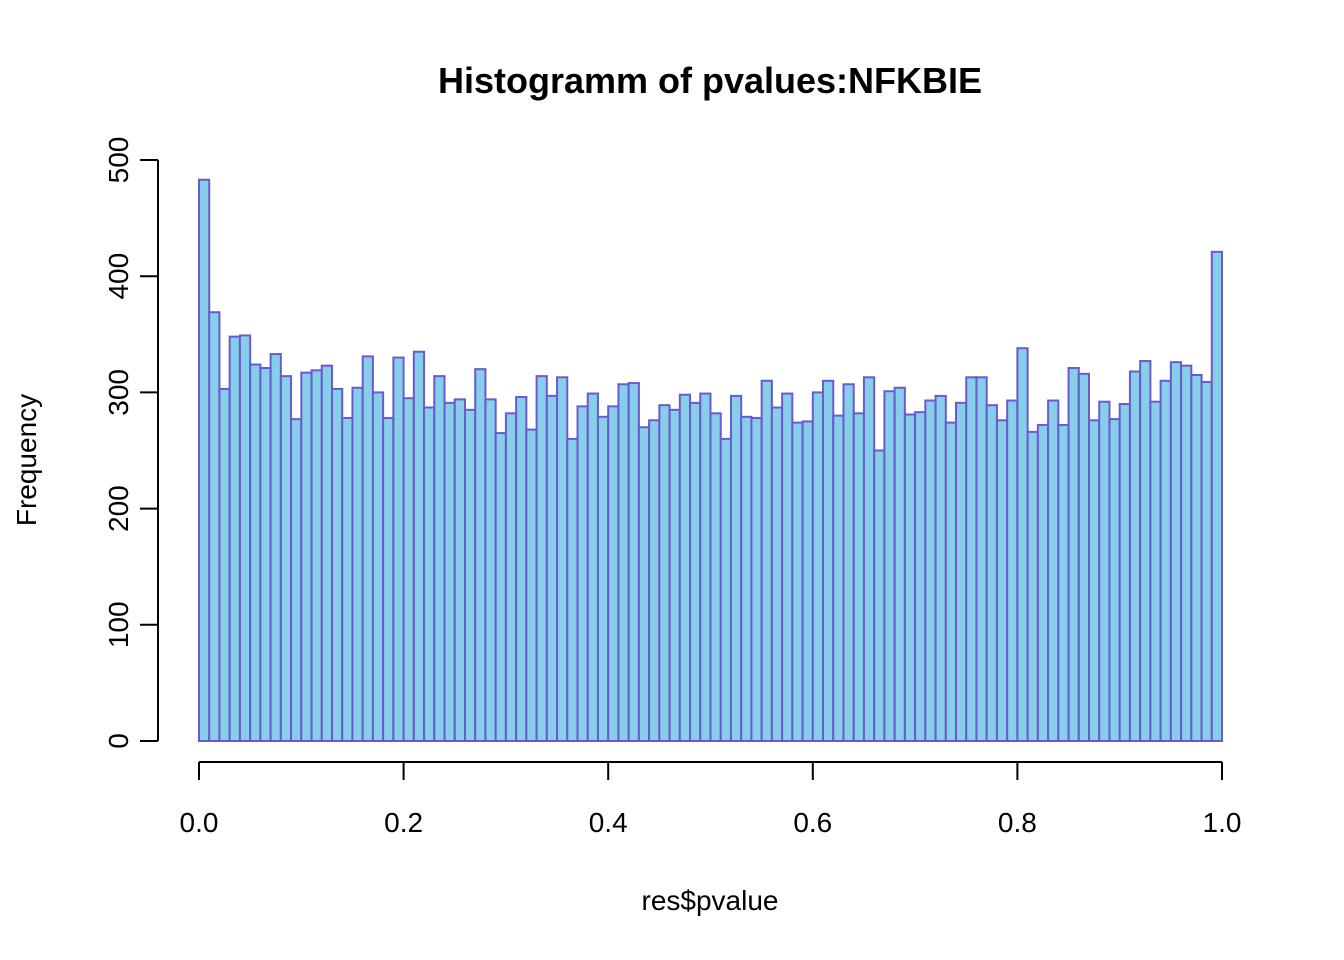 The height and width of the screenshot is (960, 1344). Describe the element at coordinates (118, 624) in the screenshot. I see `y-tick-label: 100` at that location.